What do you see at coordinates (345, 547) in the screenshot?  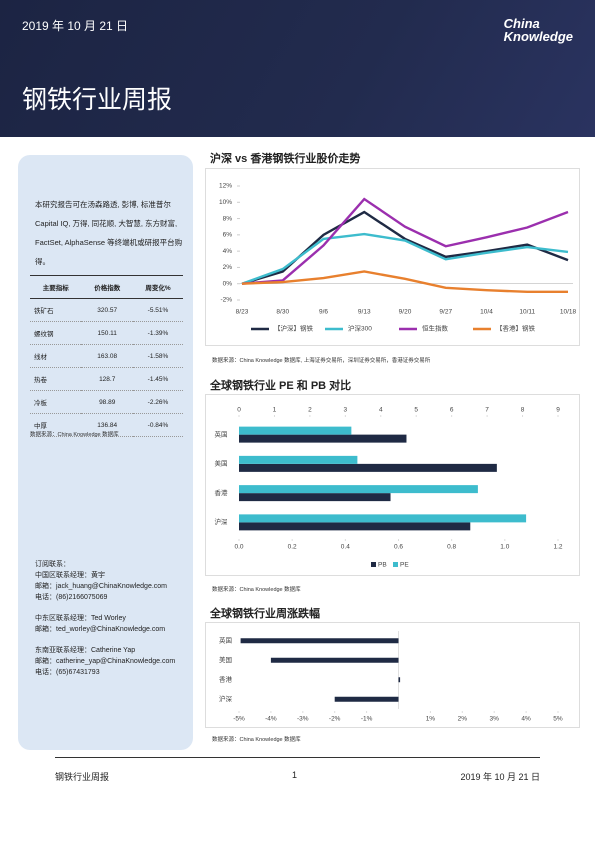 I see `x-tick-label: 0.4` at bounding box center [345, 547].